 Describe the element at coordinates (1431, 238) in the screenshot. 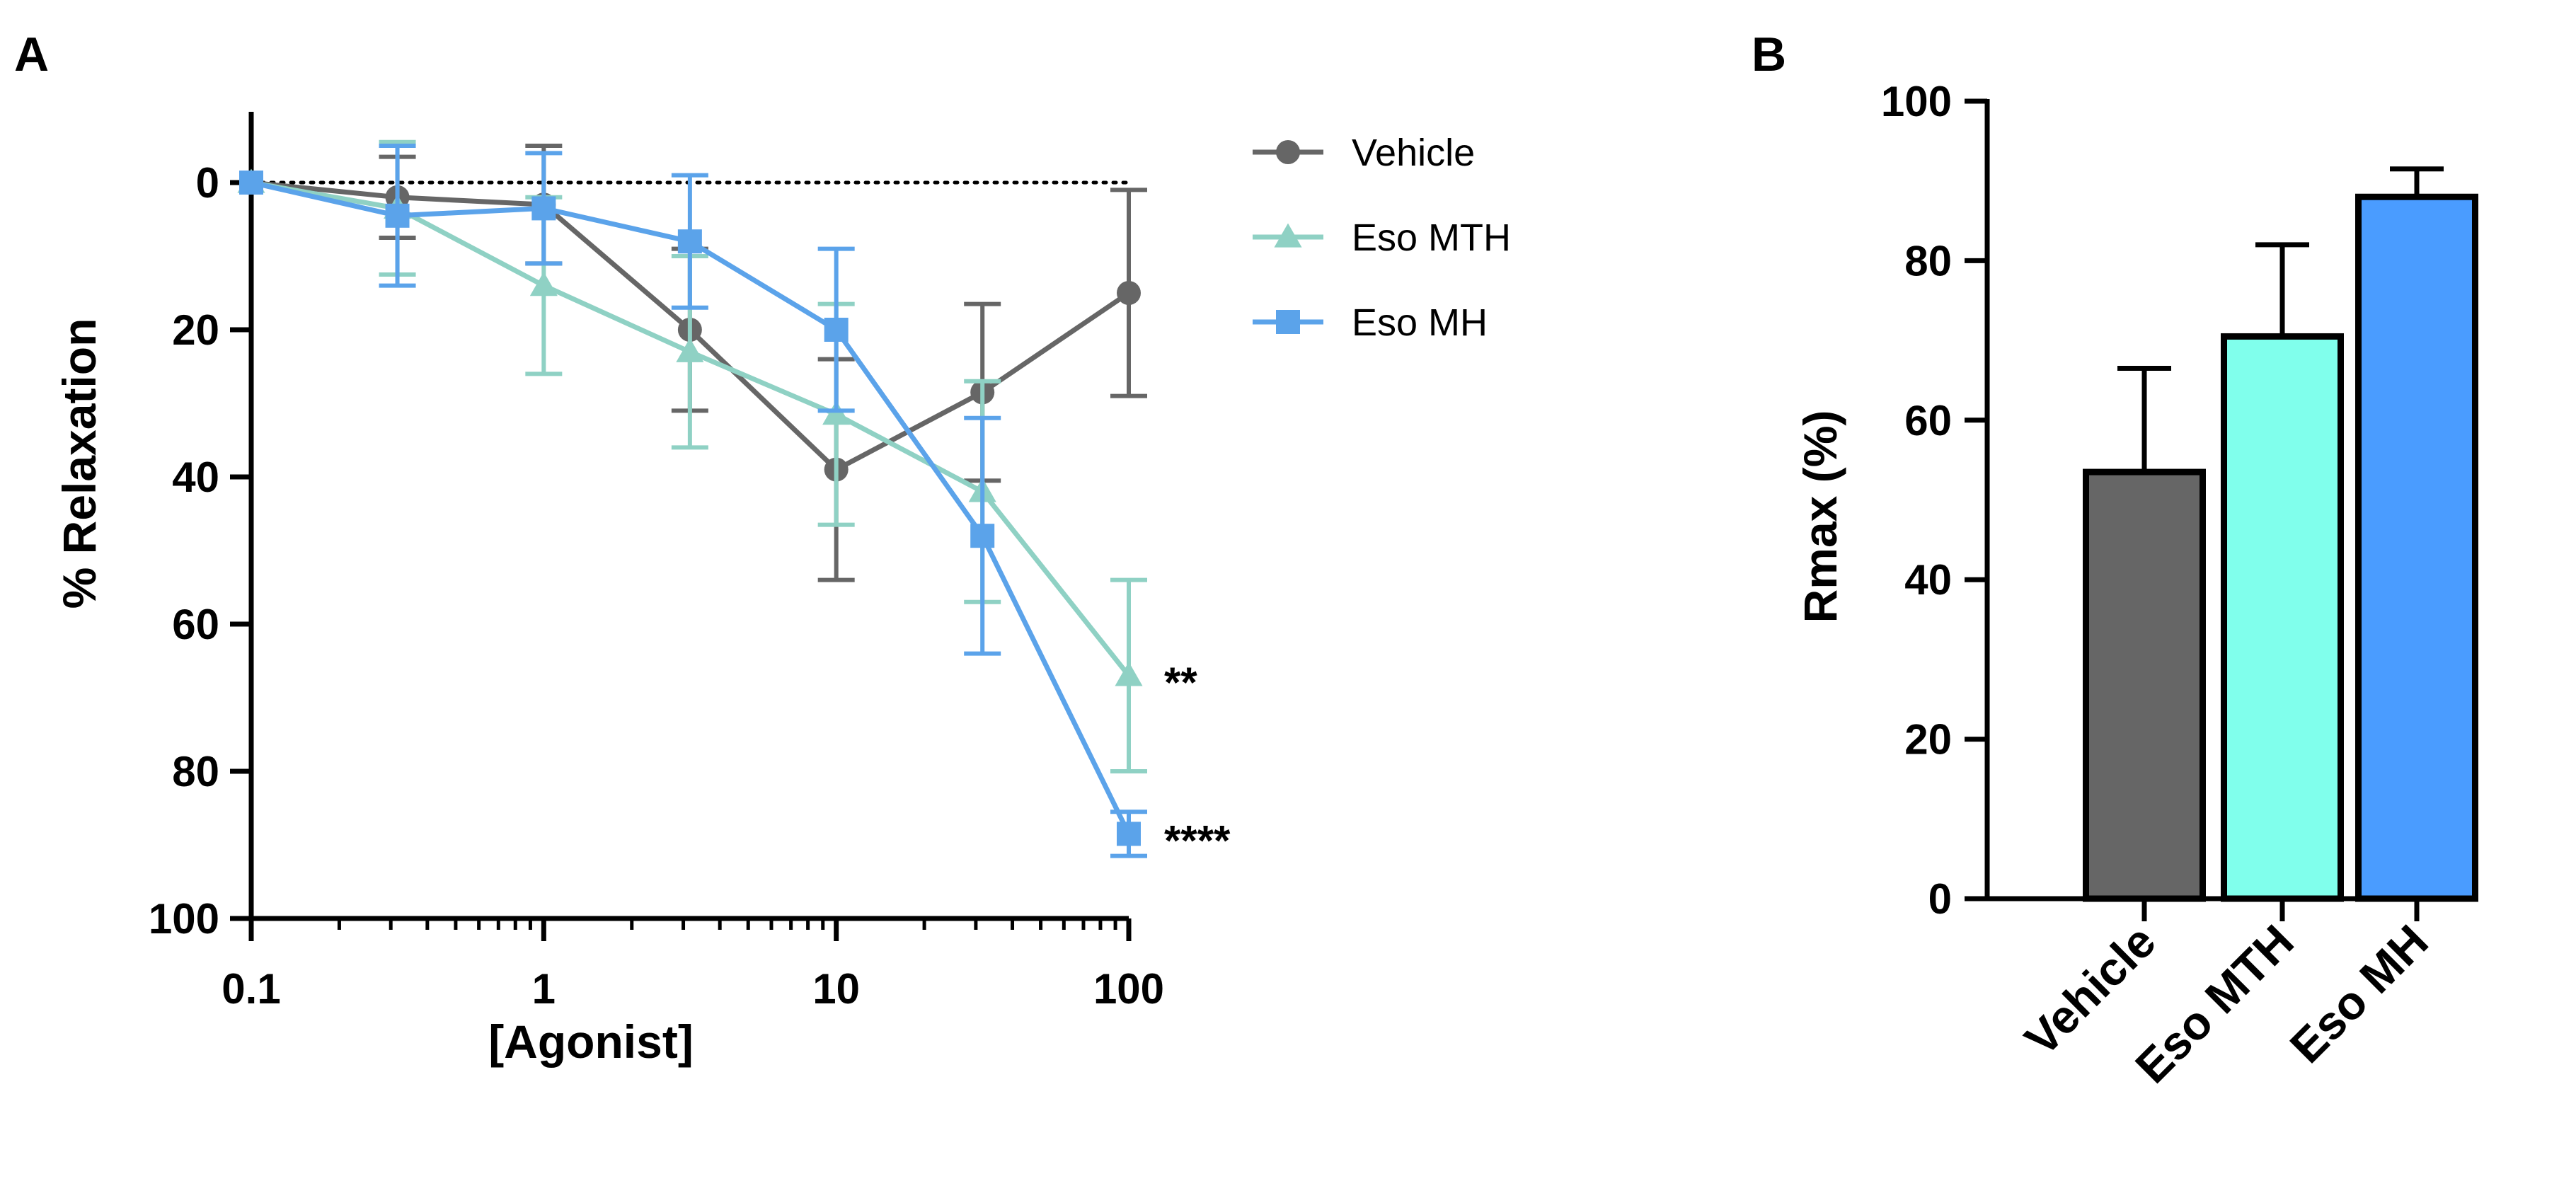

I see `legend-label: Eso MTH` at that location.